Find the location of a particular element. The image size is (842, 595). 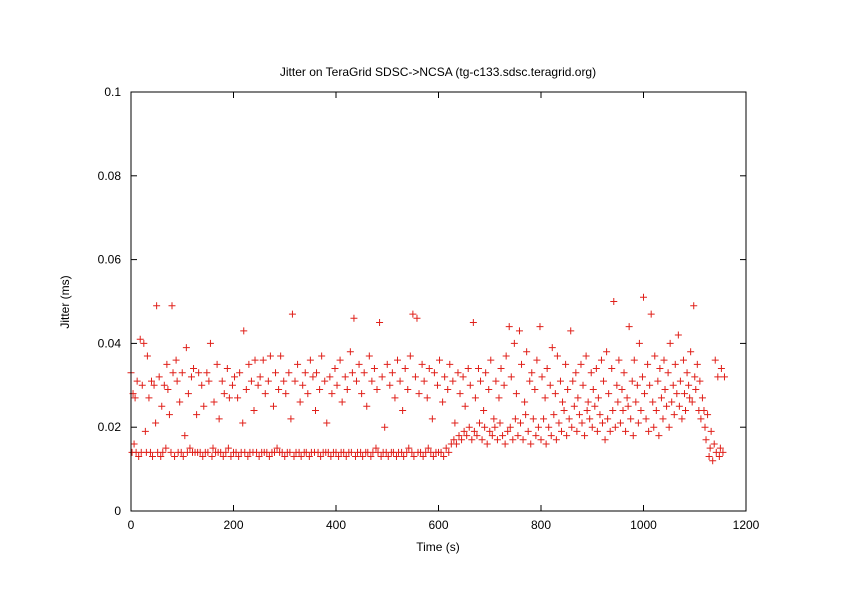

x-tick-label: 0 is located at coordinates (131, 525).